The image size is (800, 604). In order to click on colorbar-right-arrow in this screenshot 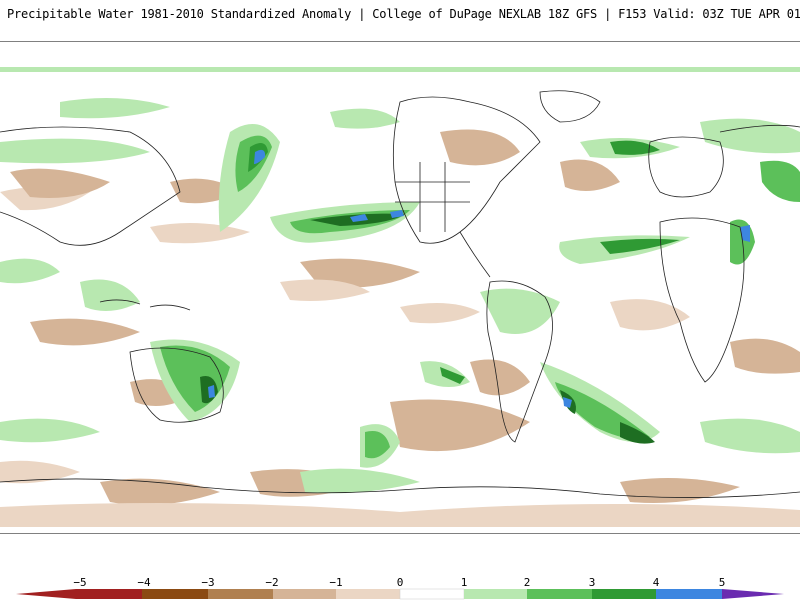, I will do `click(753, 594)`.